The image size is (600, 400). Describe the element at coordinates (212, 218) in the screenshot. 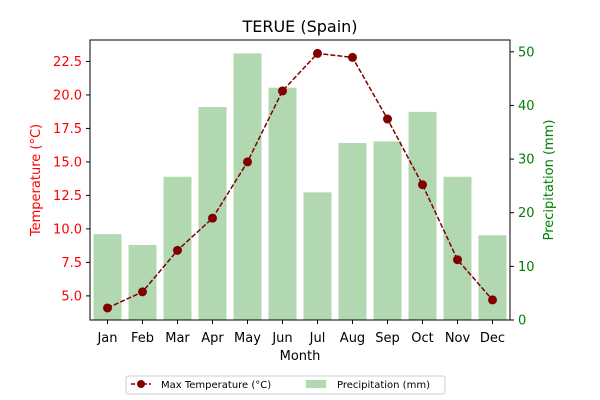

I see `point-apr` at that location.